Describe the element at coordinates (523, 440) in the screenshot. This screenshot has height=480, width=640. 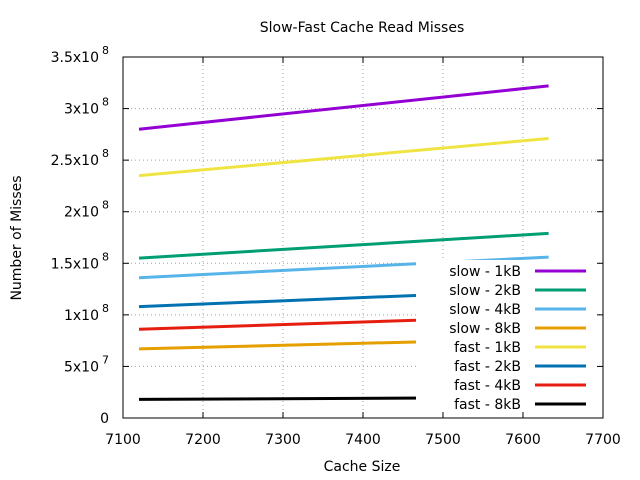
I see `x-tick-label: 7600` at that location.